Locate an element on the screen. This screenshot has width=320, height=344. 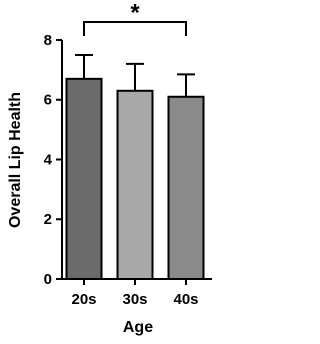
y-tick-label: 6 is located at coordinates (48, 100).